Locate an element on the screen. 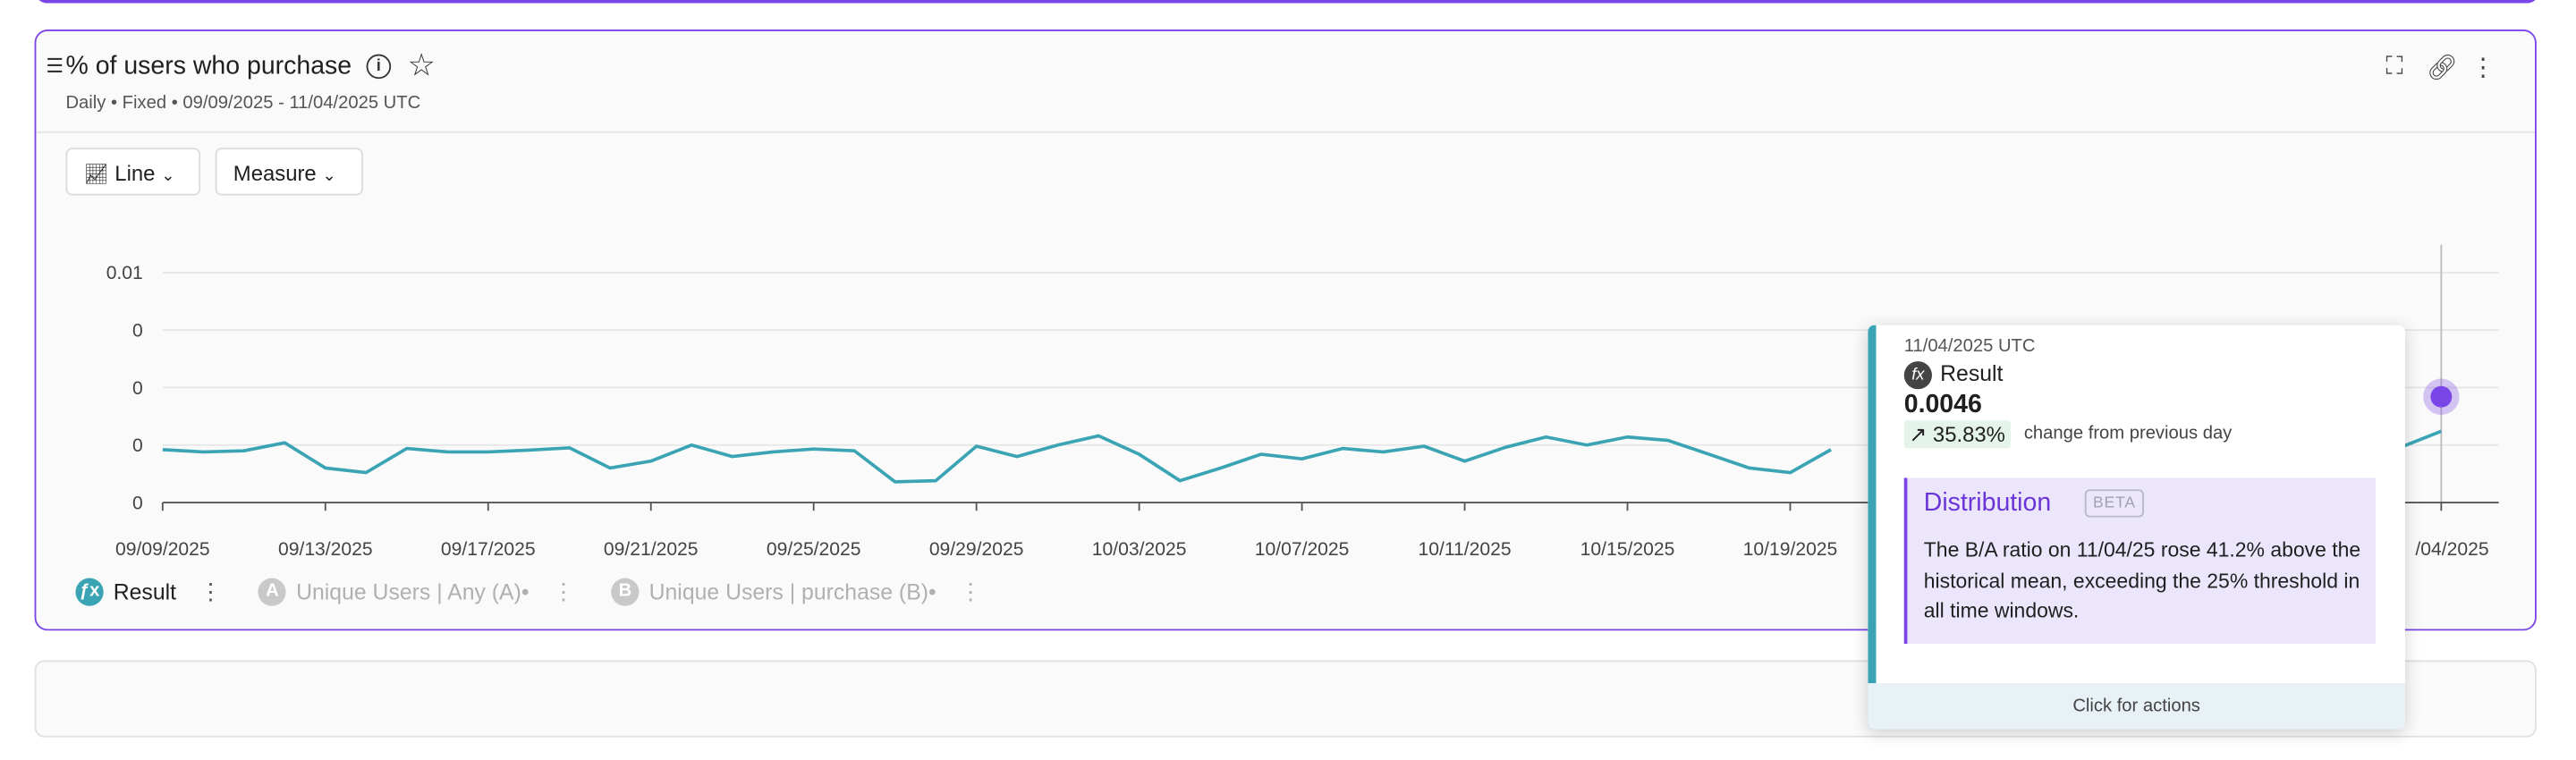 Image resolution: width=2576 pixels, height=760 pixels. measure-dropdown: Measure ⌄ is located at coordinates (289, 172).